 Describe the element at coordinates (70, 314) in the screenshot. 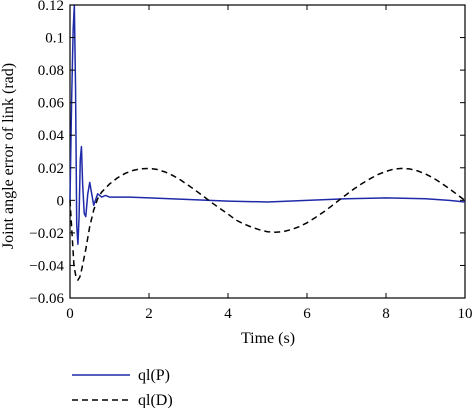

I see `x-tick-label: 0` at that location.